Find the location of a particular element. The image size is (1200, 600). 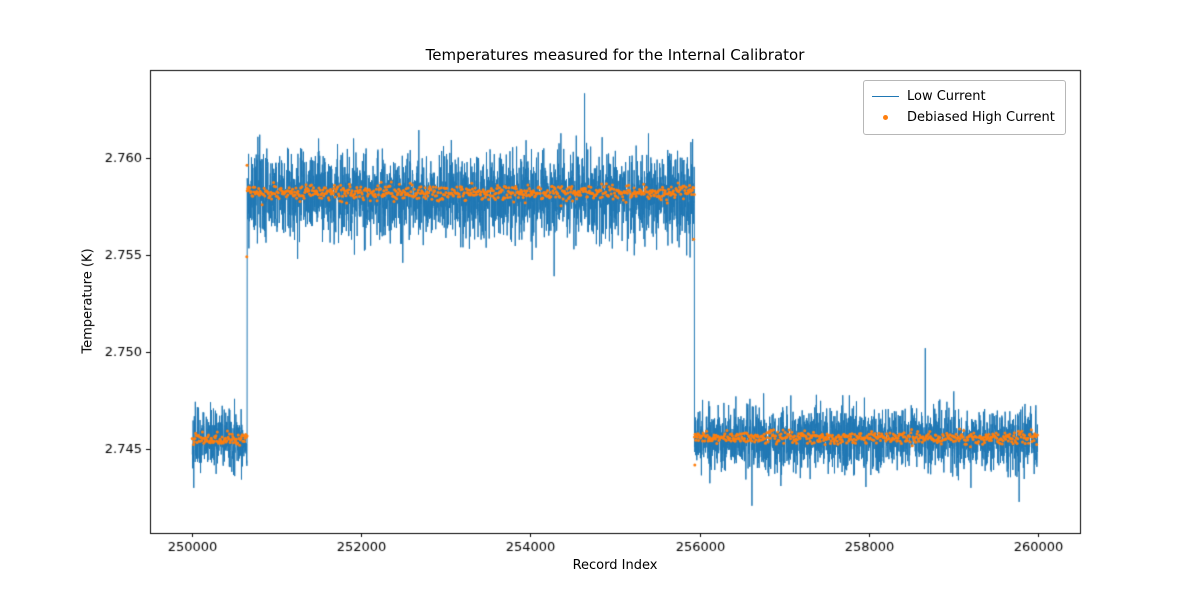

legend-entry-debiased-high-current: Debiased High Current is located at coordinates (963, 117).